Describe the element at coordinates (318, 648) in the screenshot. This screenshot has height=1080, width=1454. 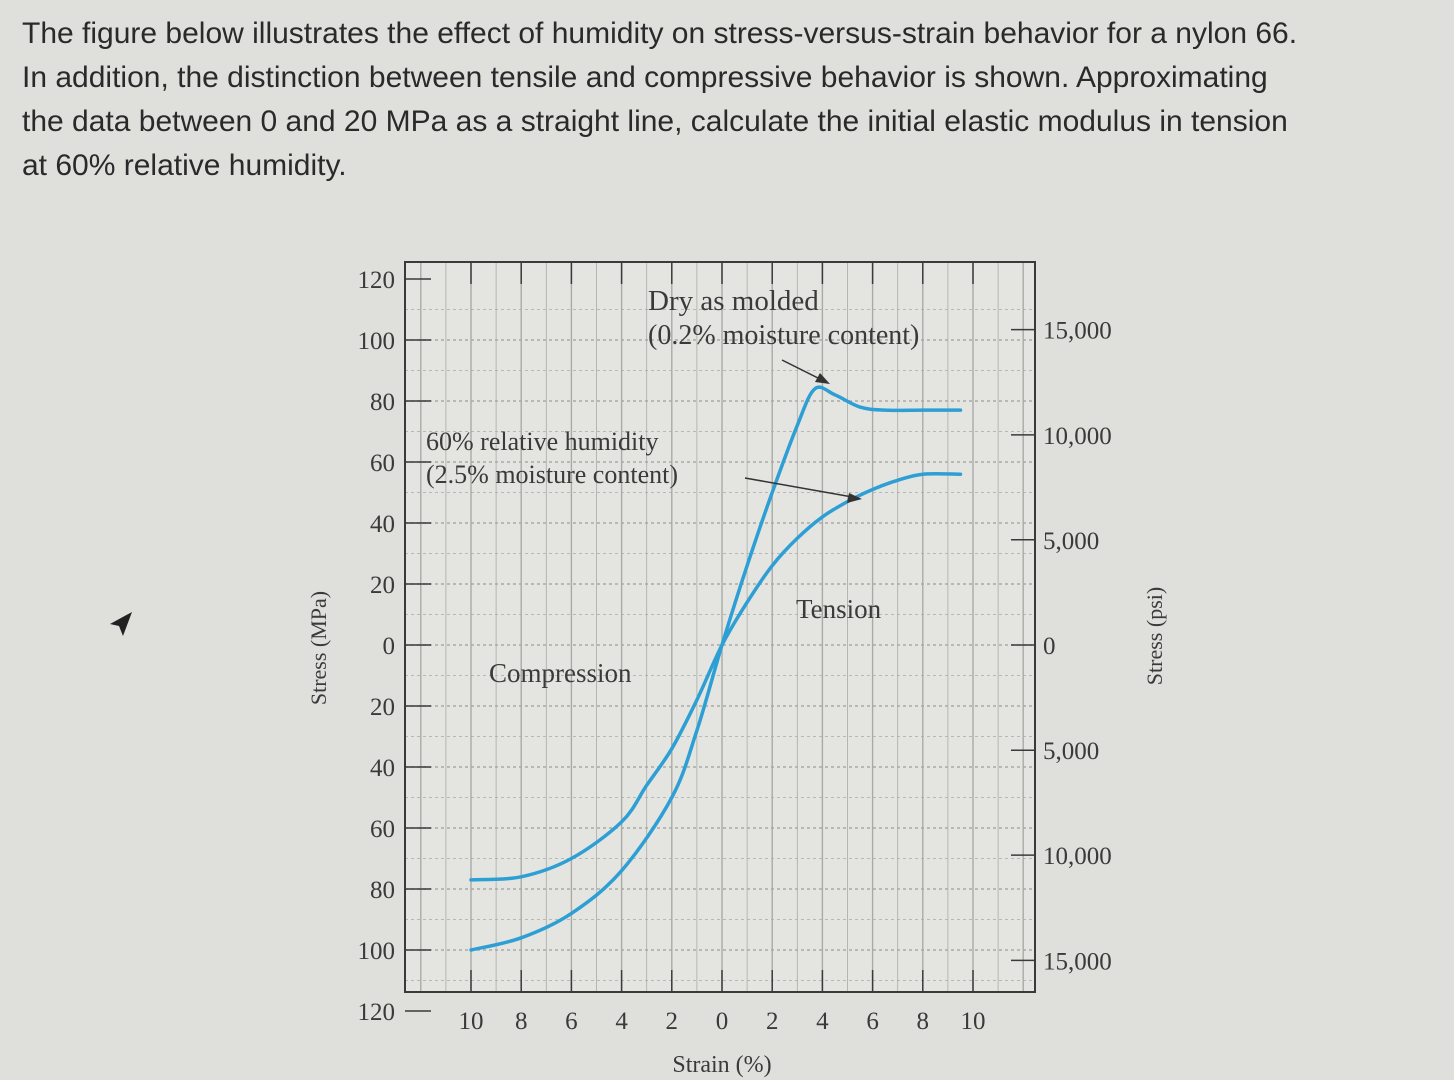
I see `y-axis-label-left: Stress (MPa)` at that location.